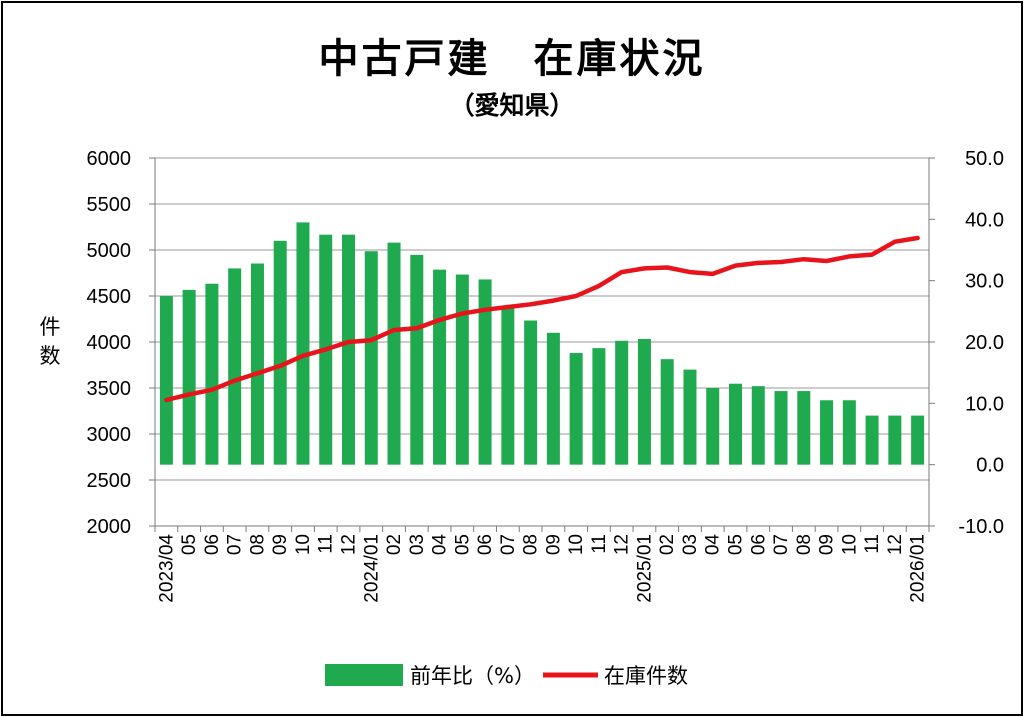 The width and height of the screenshot is (1024, 717). What do you see at coordinates (109, 343) in the screenshot?
I see `left-tick-label: 4000` at bounding box center [109, 343].